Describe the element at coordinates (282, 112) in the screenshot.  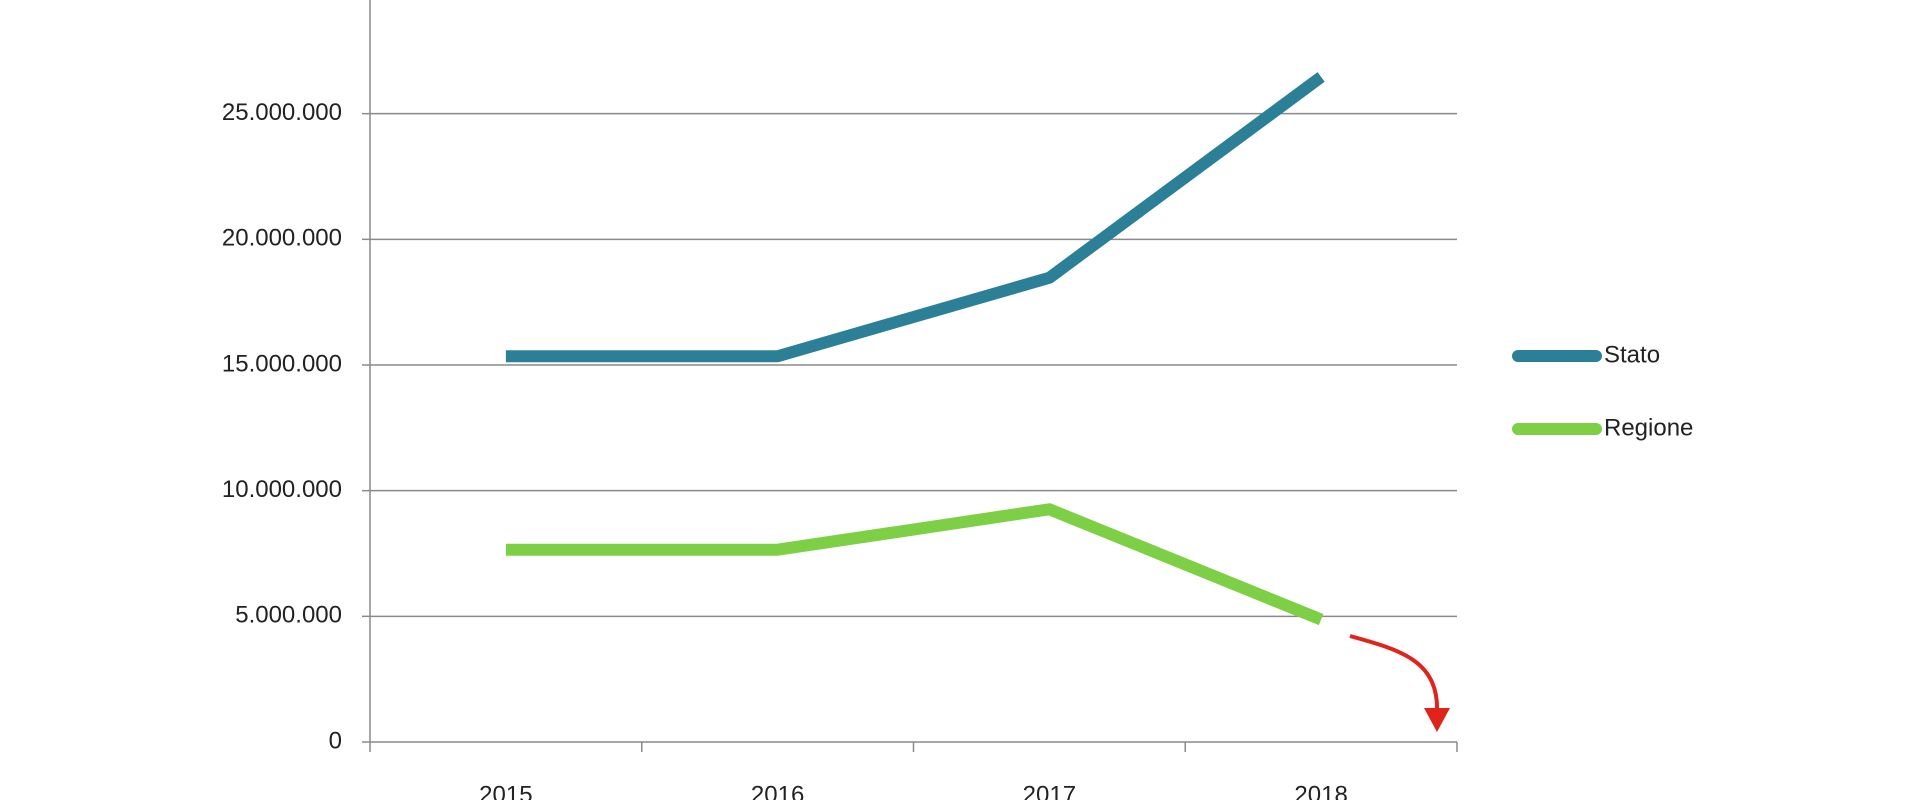
I see `y-tick-label: 25.000.000` at that location.